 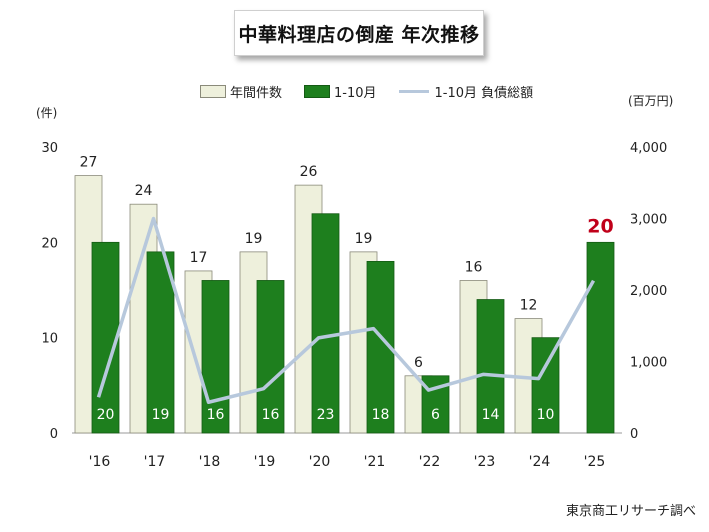 I want to click on bar-jan-oct-label: 18, so click(x=381, y=415).